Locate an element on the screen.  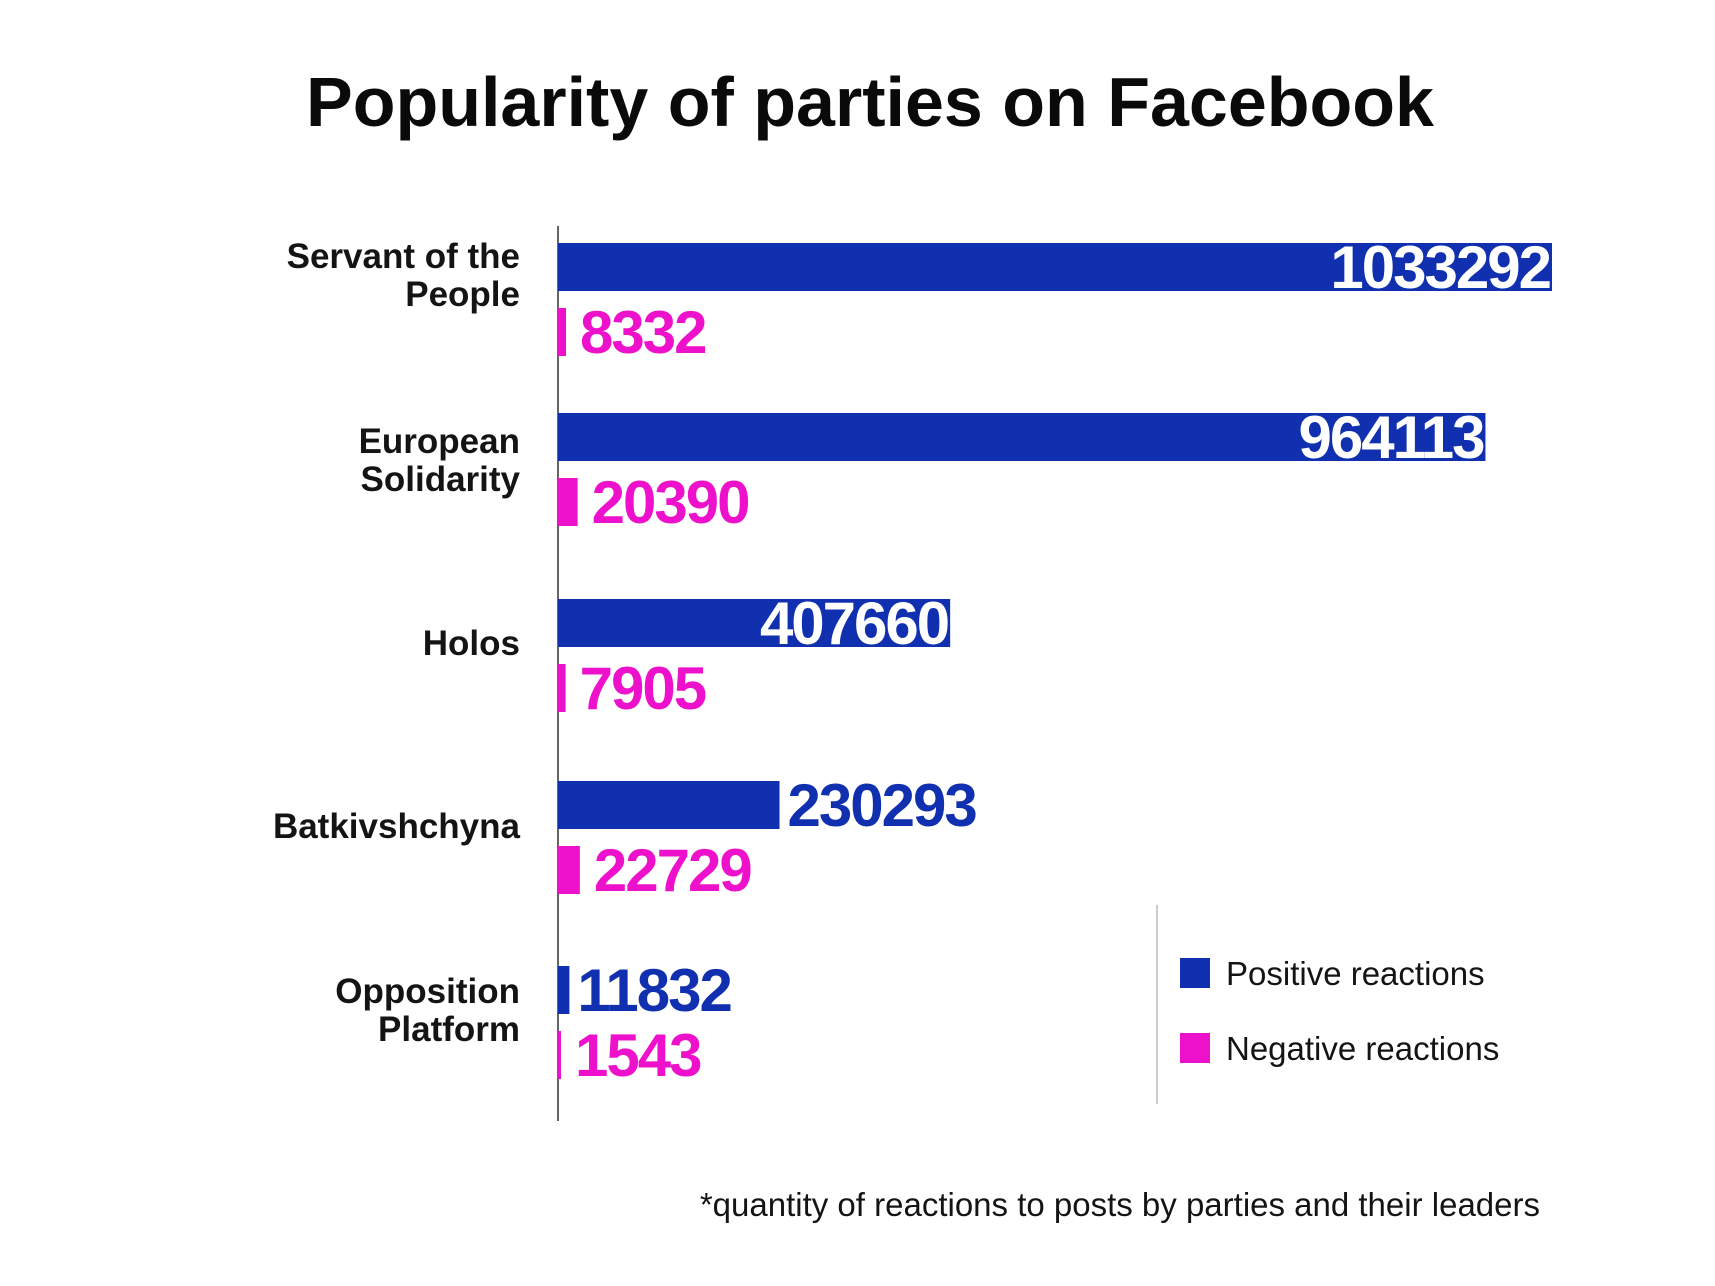
value-label-positive: 1033292 is located at coordinates (1440, 267).